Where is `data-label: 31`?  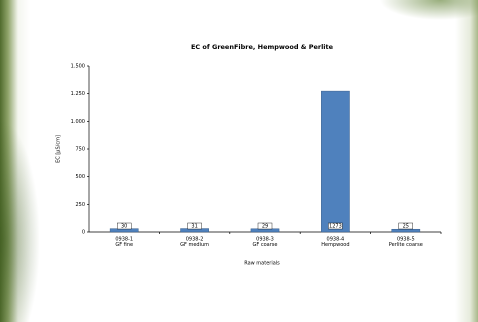 data-label: 31 is located at coordinates (194, 227).